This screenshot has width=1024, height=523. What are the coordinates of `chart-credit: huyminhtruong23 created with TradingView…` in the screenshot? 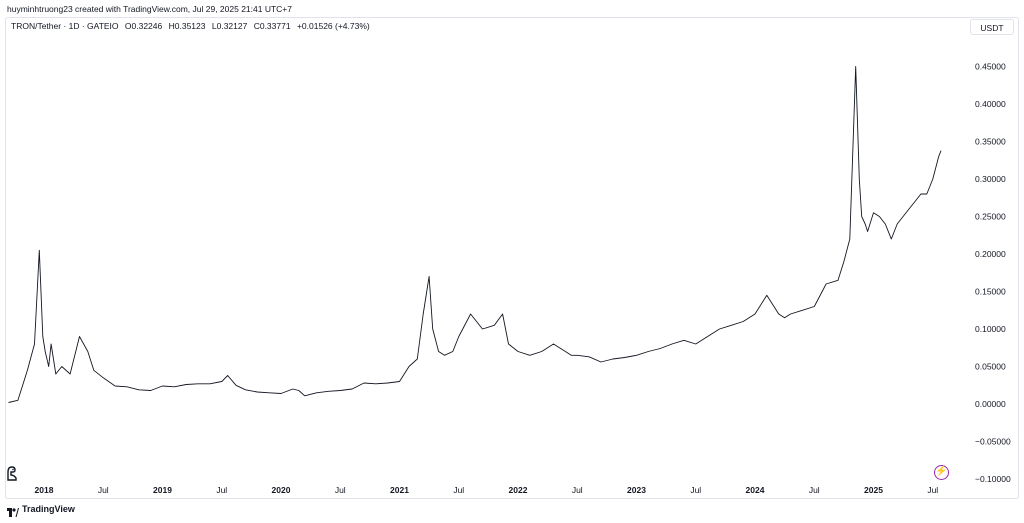 It's located at (149, 9).